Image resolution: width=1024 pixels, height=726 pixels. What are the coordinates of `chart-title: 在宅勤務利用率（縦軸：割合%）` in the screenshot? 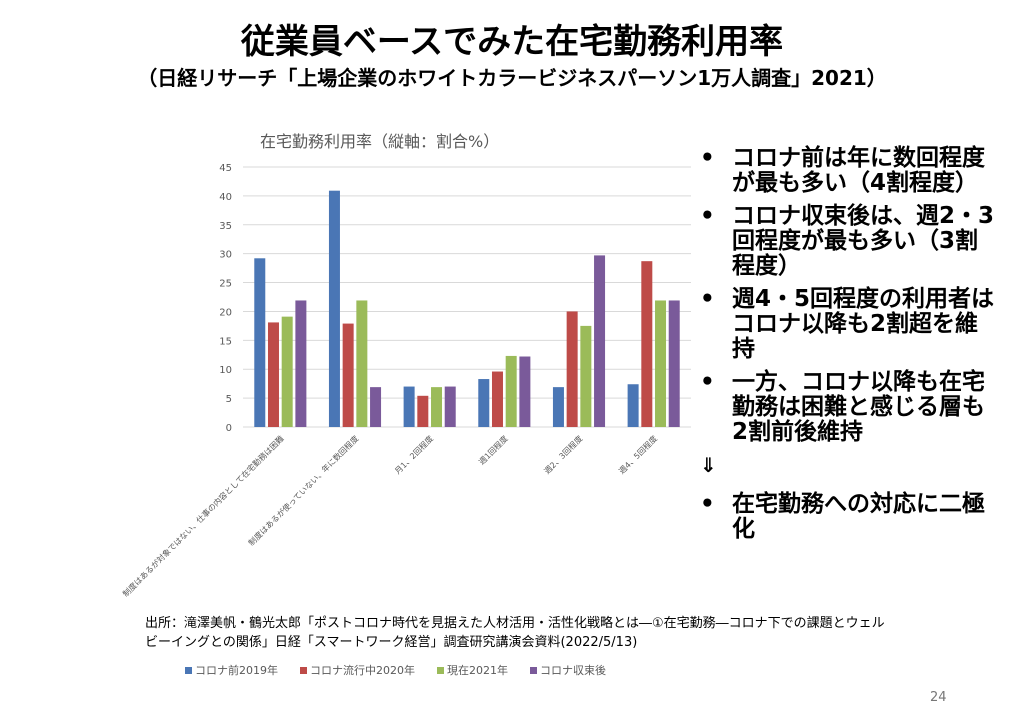 It's located at (380, 141).